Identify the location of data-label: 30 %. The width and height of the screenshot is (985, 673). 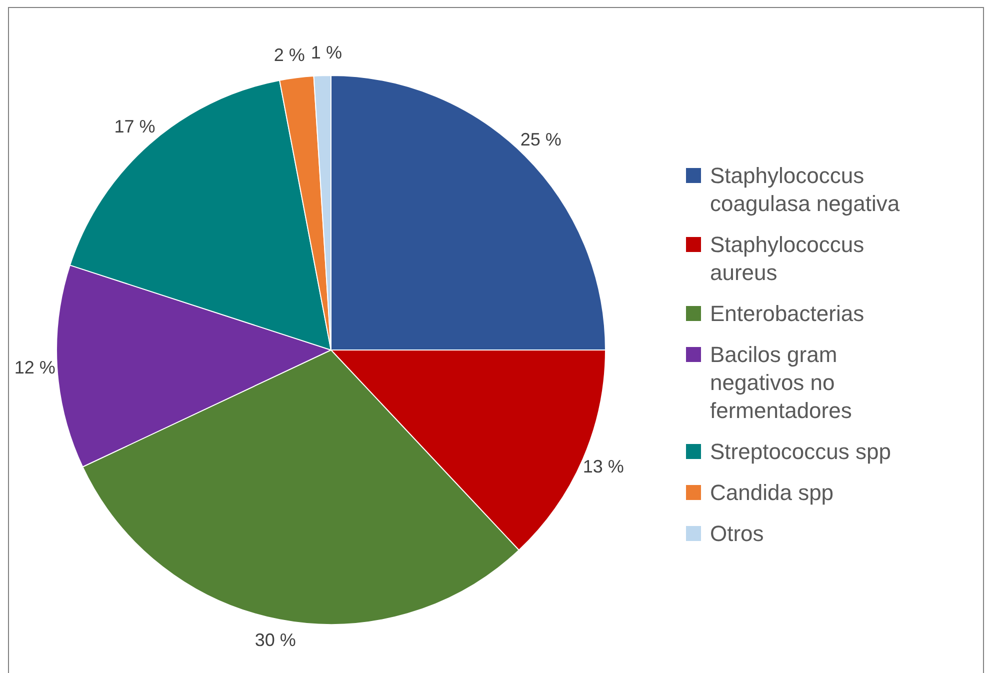
(275, 640).